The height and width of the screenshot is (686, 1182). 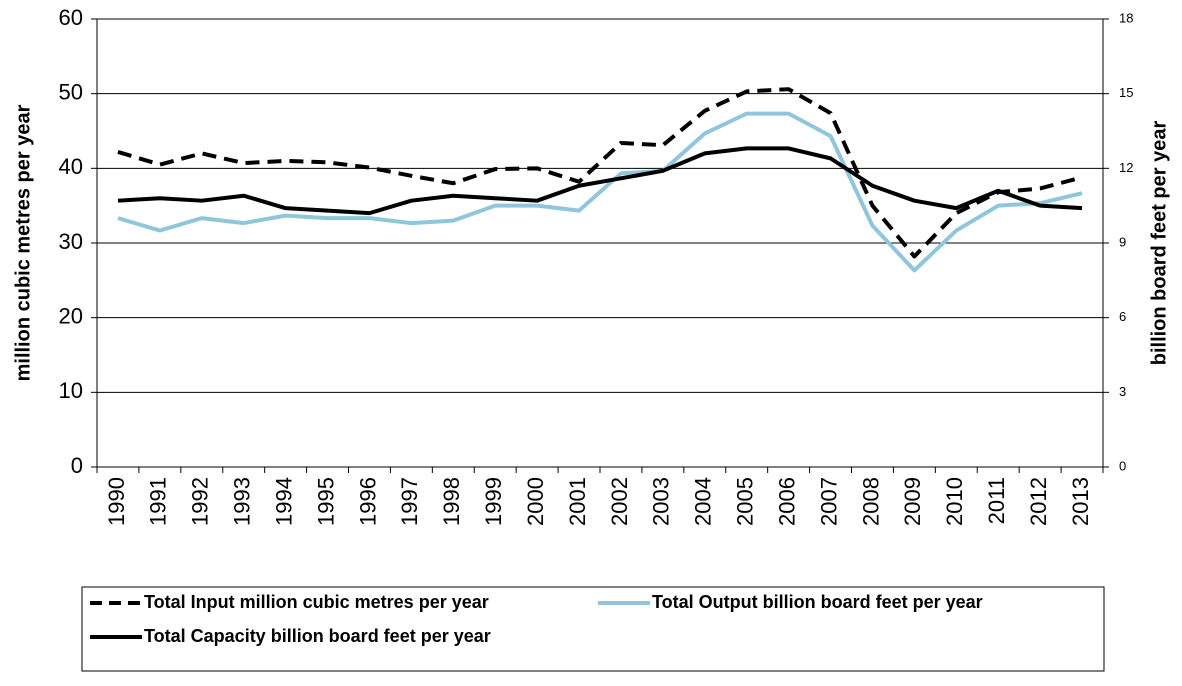 What do you see at coordinates (77, 465) in the screenshot?
I see `y-tick-label: 0` at bounding box center [77, 465].